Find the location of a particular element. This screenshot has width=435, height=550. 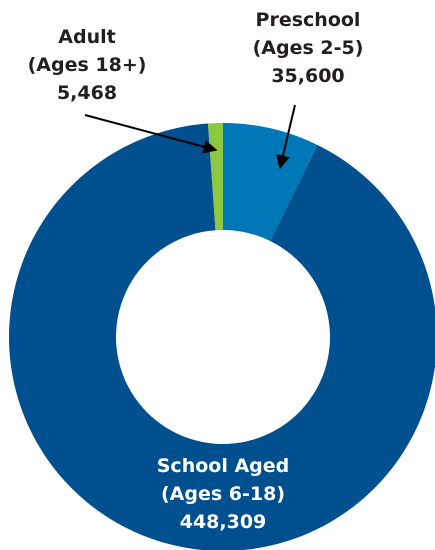

leader-lines is located at coordinates (190, 137).